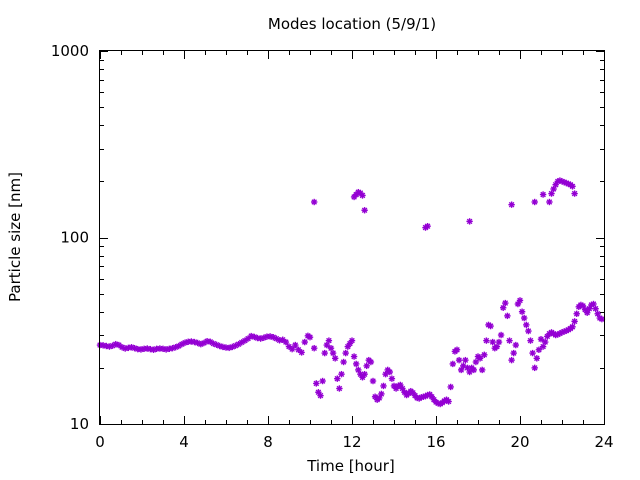  What do you see at coordinates (351, 442) in the screenshot?
I see `x-tick-label: 12` at bounding box center [351, 442].